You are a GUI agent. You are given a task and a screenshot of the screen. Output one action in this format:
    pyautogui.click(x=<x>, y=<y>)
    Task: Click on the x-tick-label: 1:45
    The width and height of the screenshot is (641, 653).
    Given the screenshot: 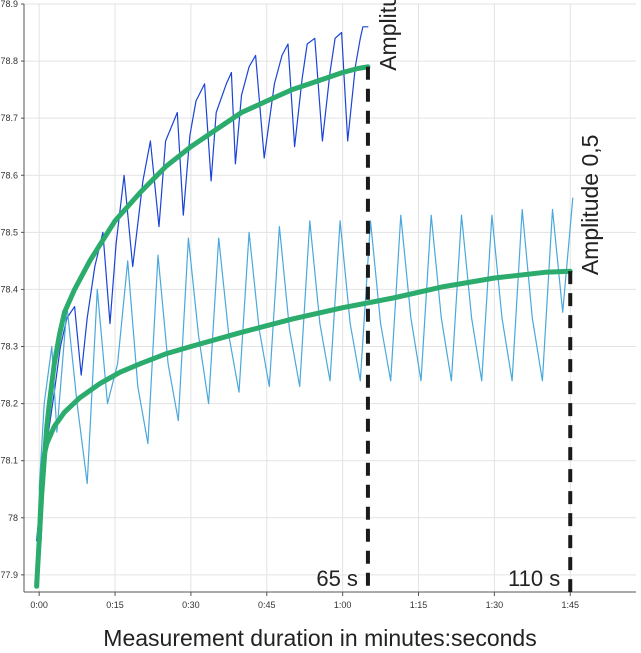 What is the action you would take?
    pyautogui.click(x=570, y=605)
    